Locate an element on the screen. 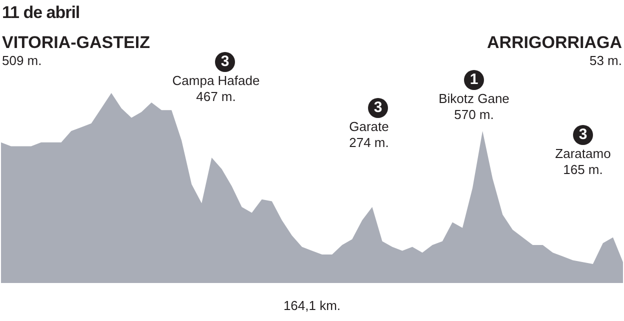 Image resolution: width=624 pixels, height=321 pixels. text: VITORIA-GASTEIZ is located at coordinates (76, 42).